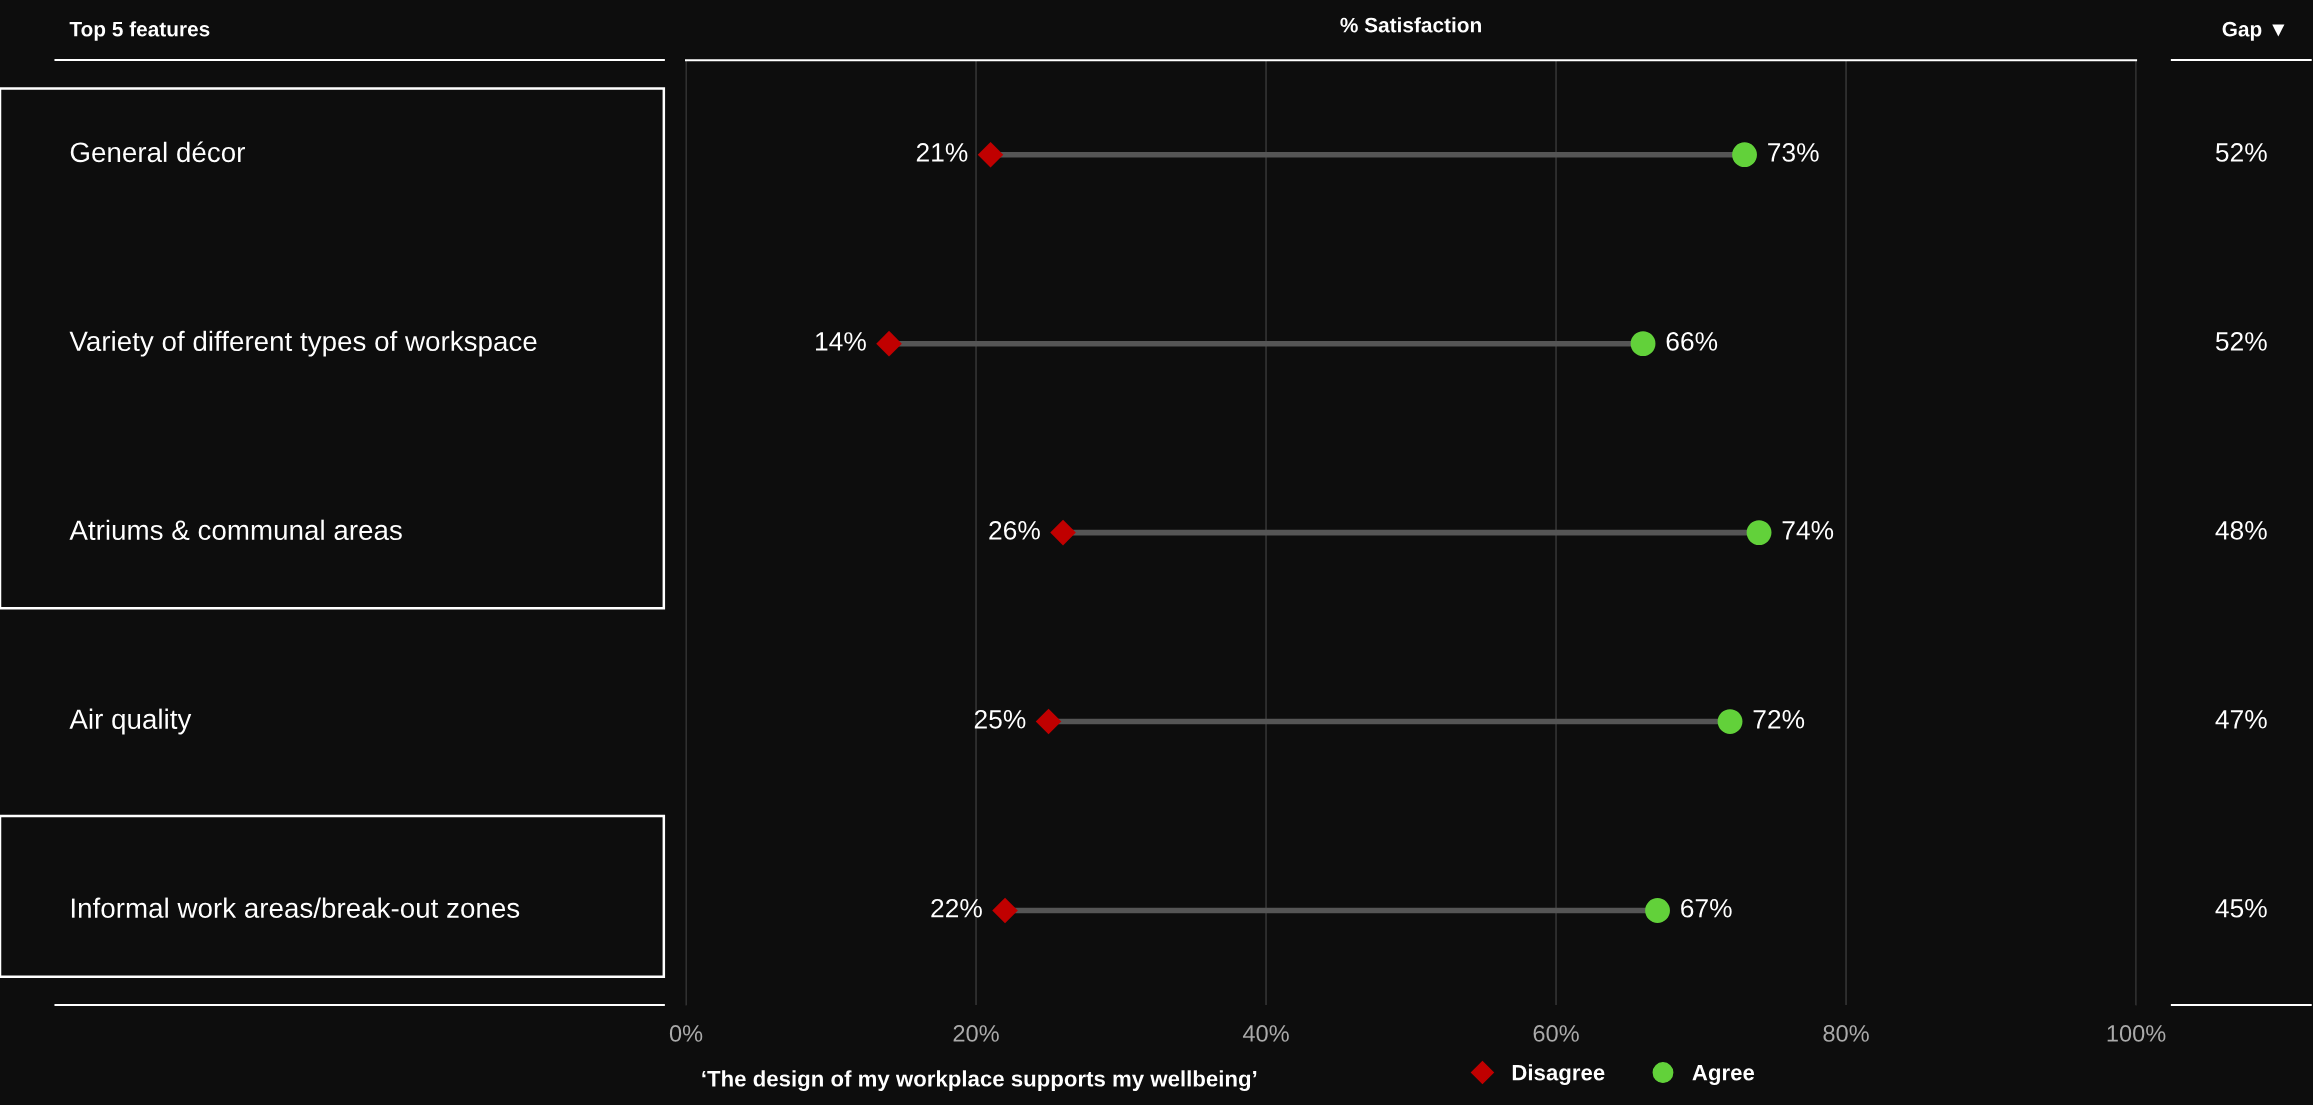 The width and height of the screenshot is (2313, 1105). What do you see at coordinates (130, 721) in the screenshot?
I see `y-tick-label: Air quality` at bounding box center [130, 721].